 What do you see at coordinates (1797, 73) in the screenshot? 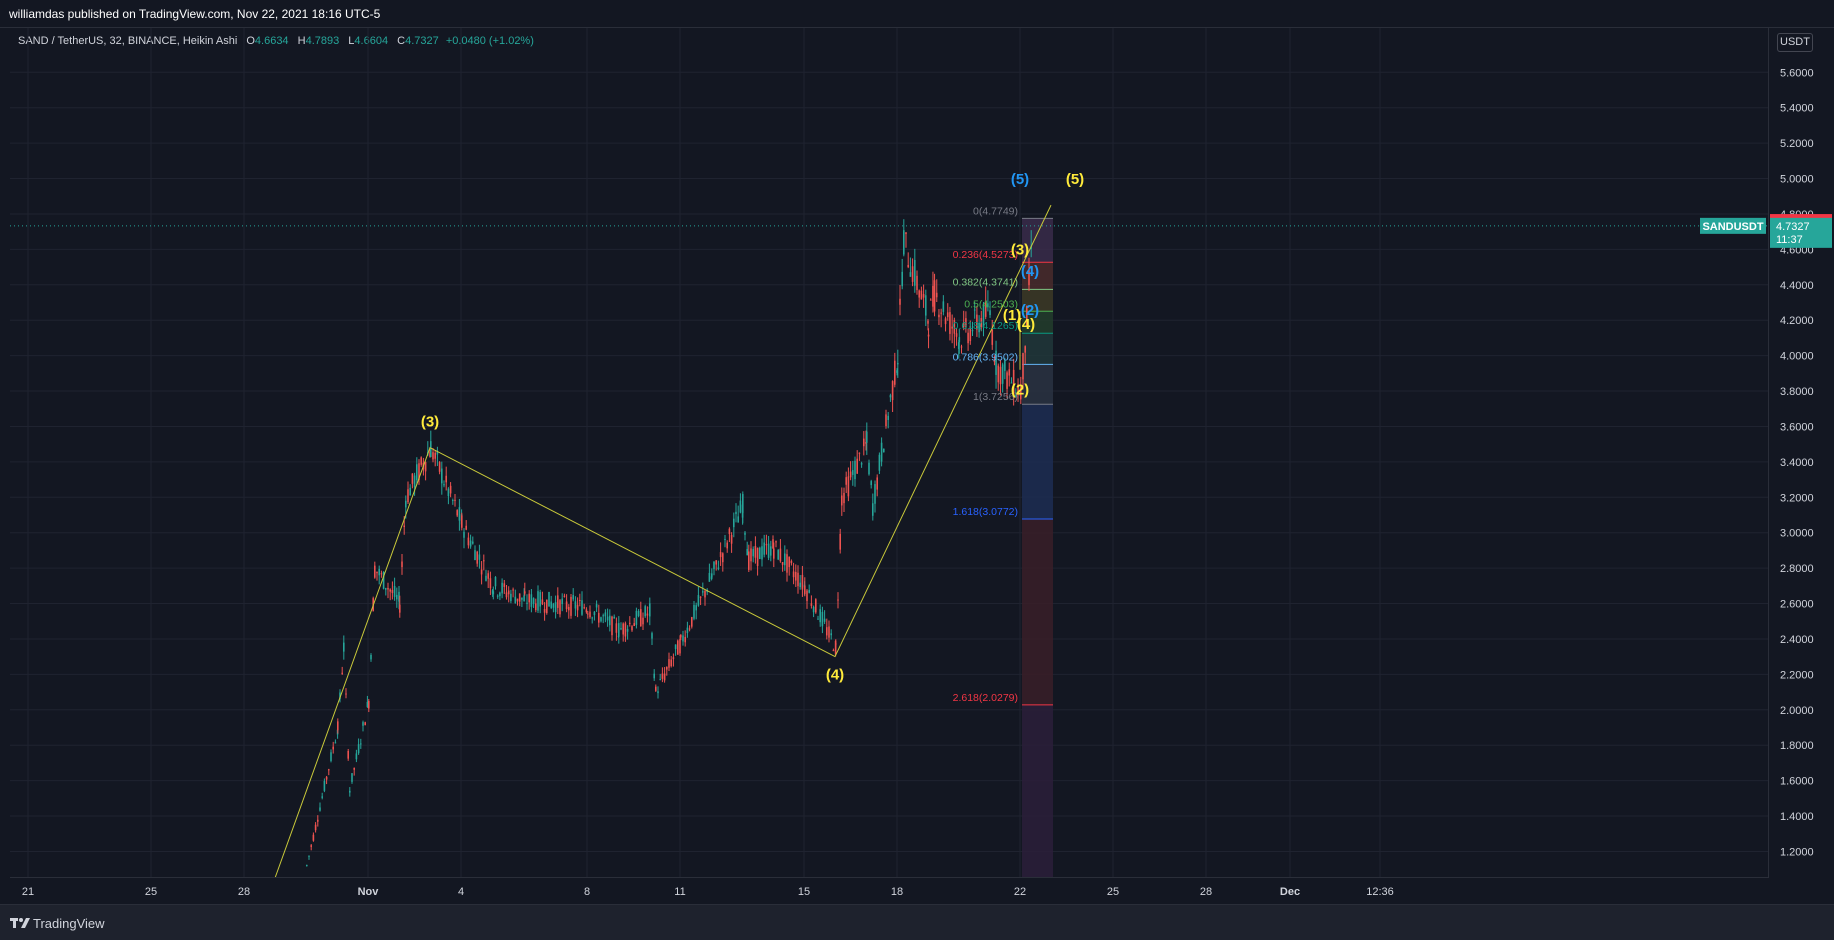
I see `price-tick-label: 5.6000` at bounding box center [1797, 73].